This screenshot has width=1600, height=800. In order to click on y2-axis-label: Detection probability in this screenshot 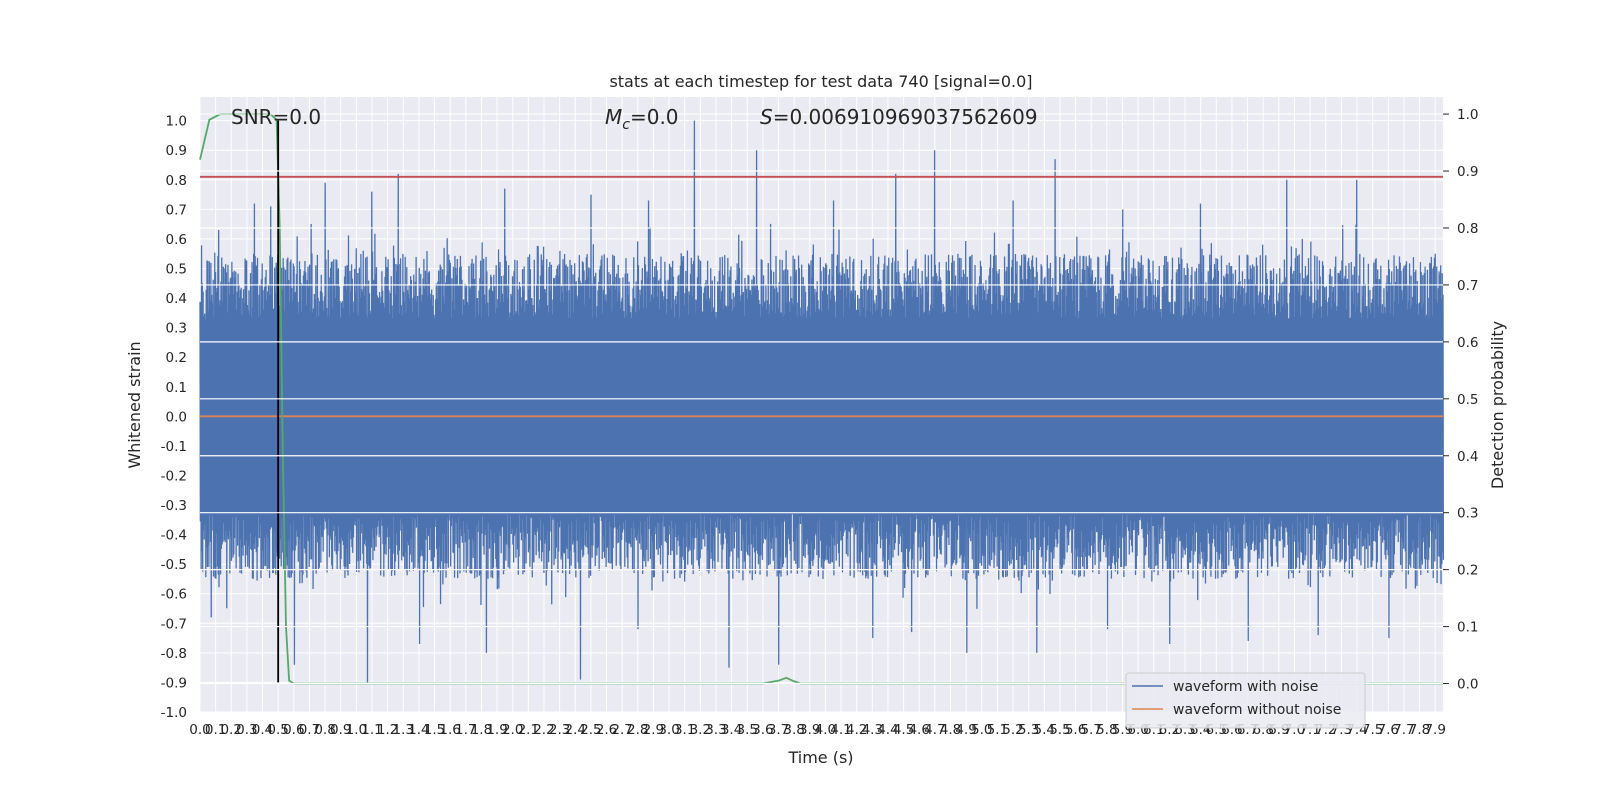, I will do `click(1497, 405)`.